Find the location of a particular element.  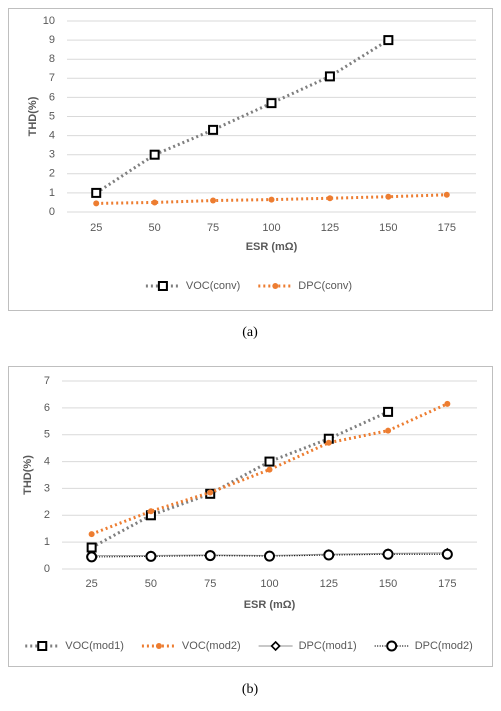

y-tick-label: 10 is located at coordinates (49, 21).